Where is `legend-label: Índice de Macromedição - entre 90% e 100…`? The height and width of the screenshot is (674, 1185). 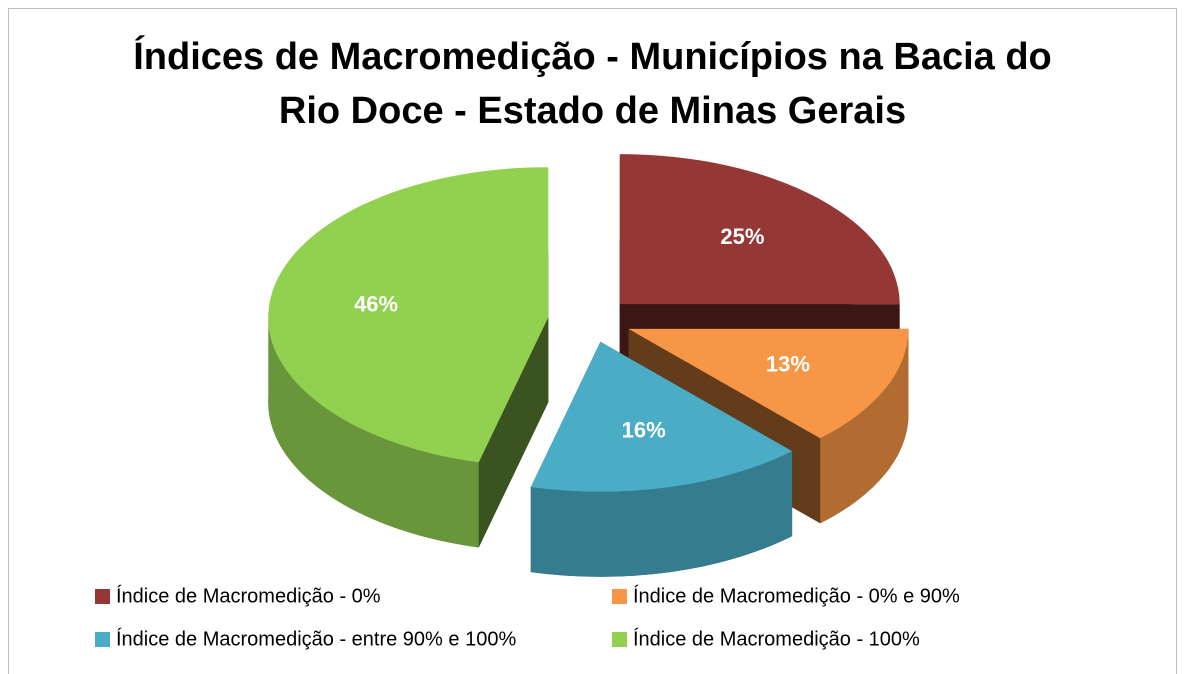
legend-label: Índice de Macromedição - entre 90% e 100… is located at coordinates (316, 638).